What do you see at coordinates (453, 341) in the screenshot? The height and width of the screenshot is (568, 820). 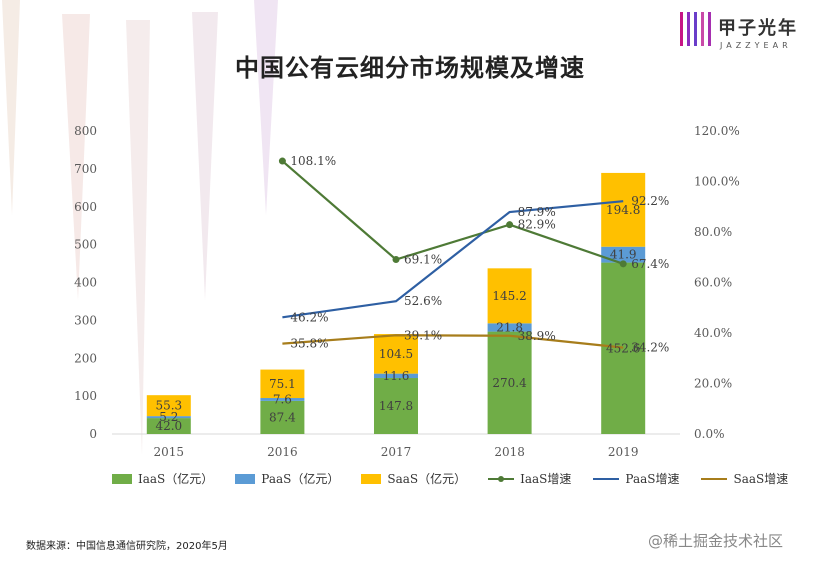 I see `saas-growth-line` at bounding box center [453, 341].